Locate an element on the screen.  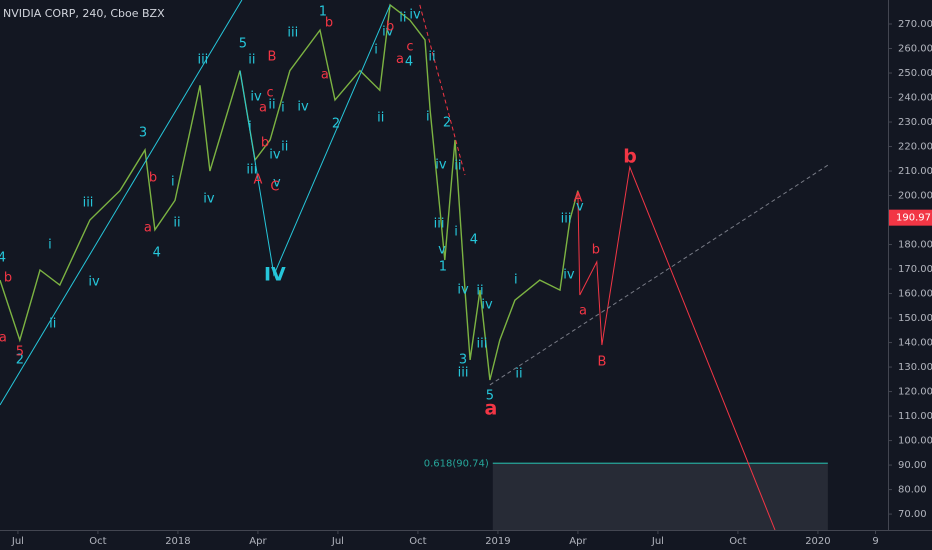
y-tick-label: 130.00 is located at coordinates (915, 367).